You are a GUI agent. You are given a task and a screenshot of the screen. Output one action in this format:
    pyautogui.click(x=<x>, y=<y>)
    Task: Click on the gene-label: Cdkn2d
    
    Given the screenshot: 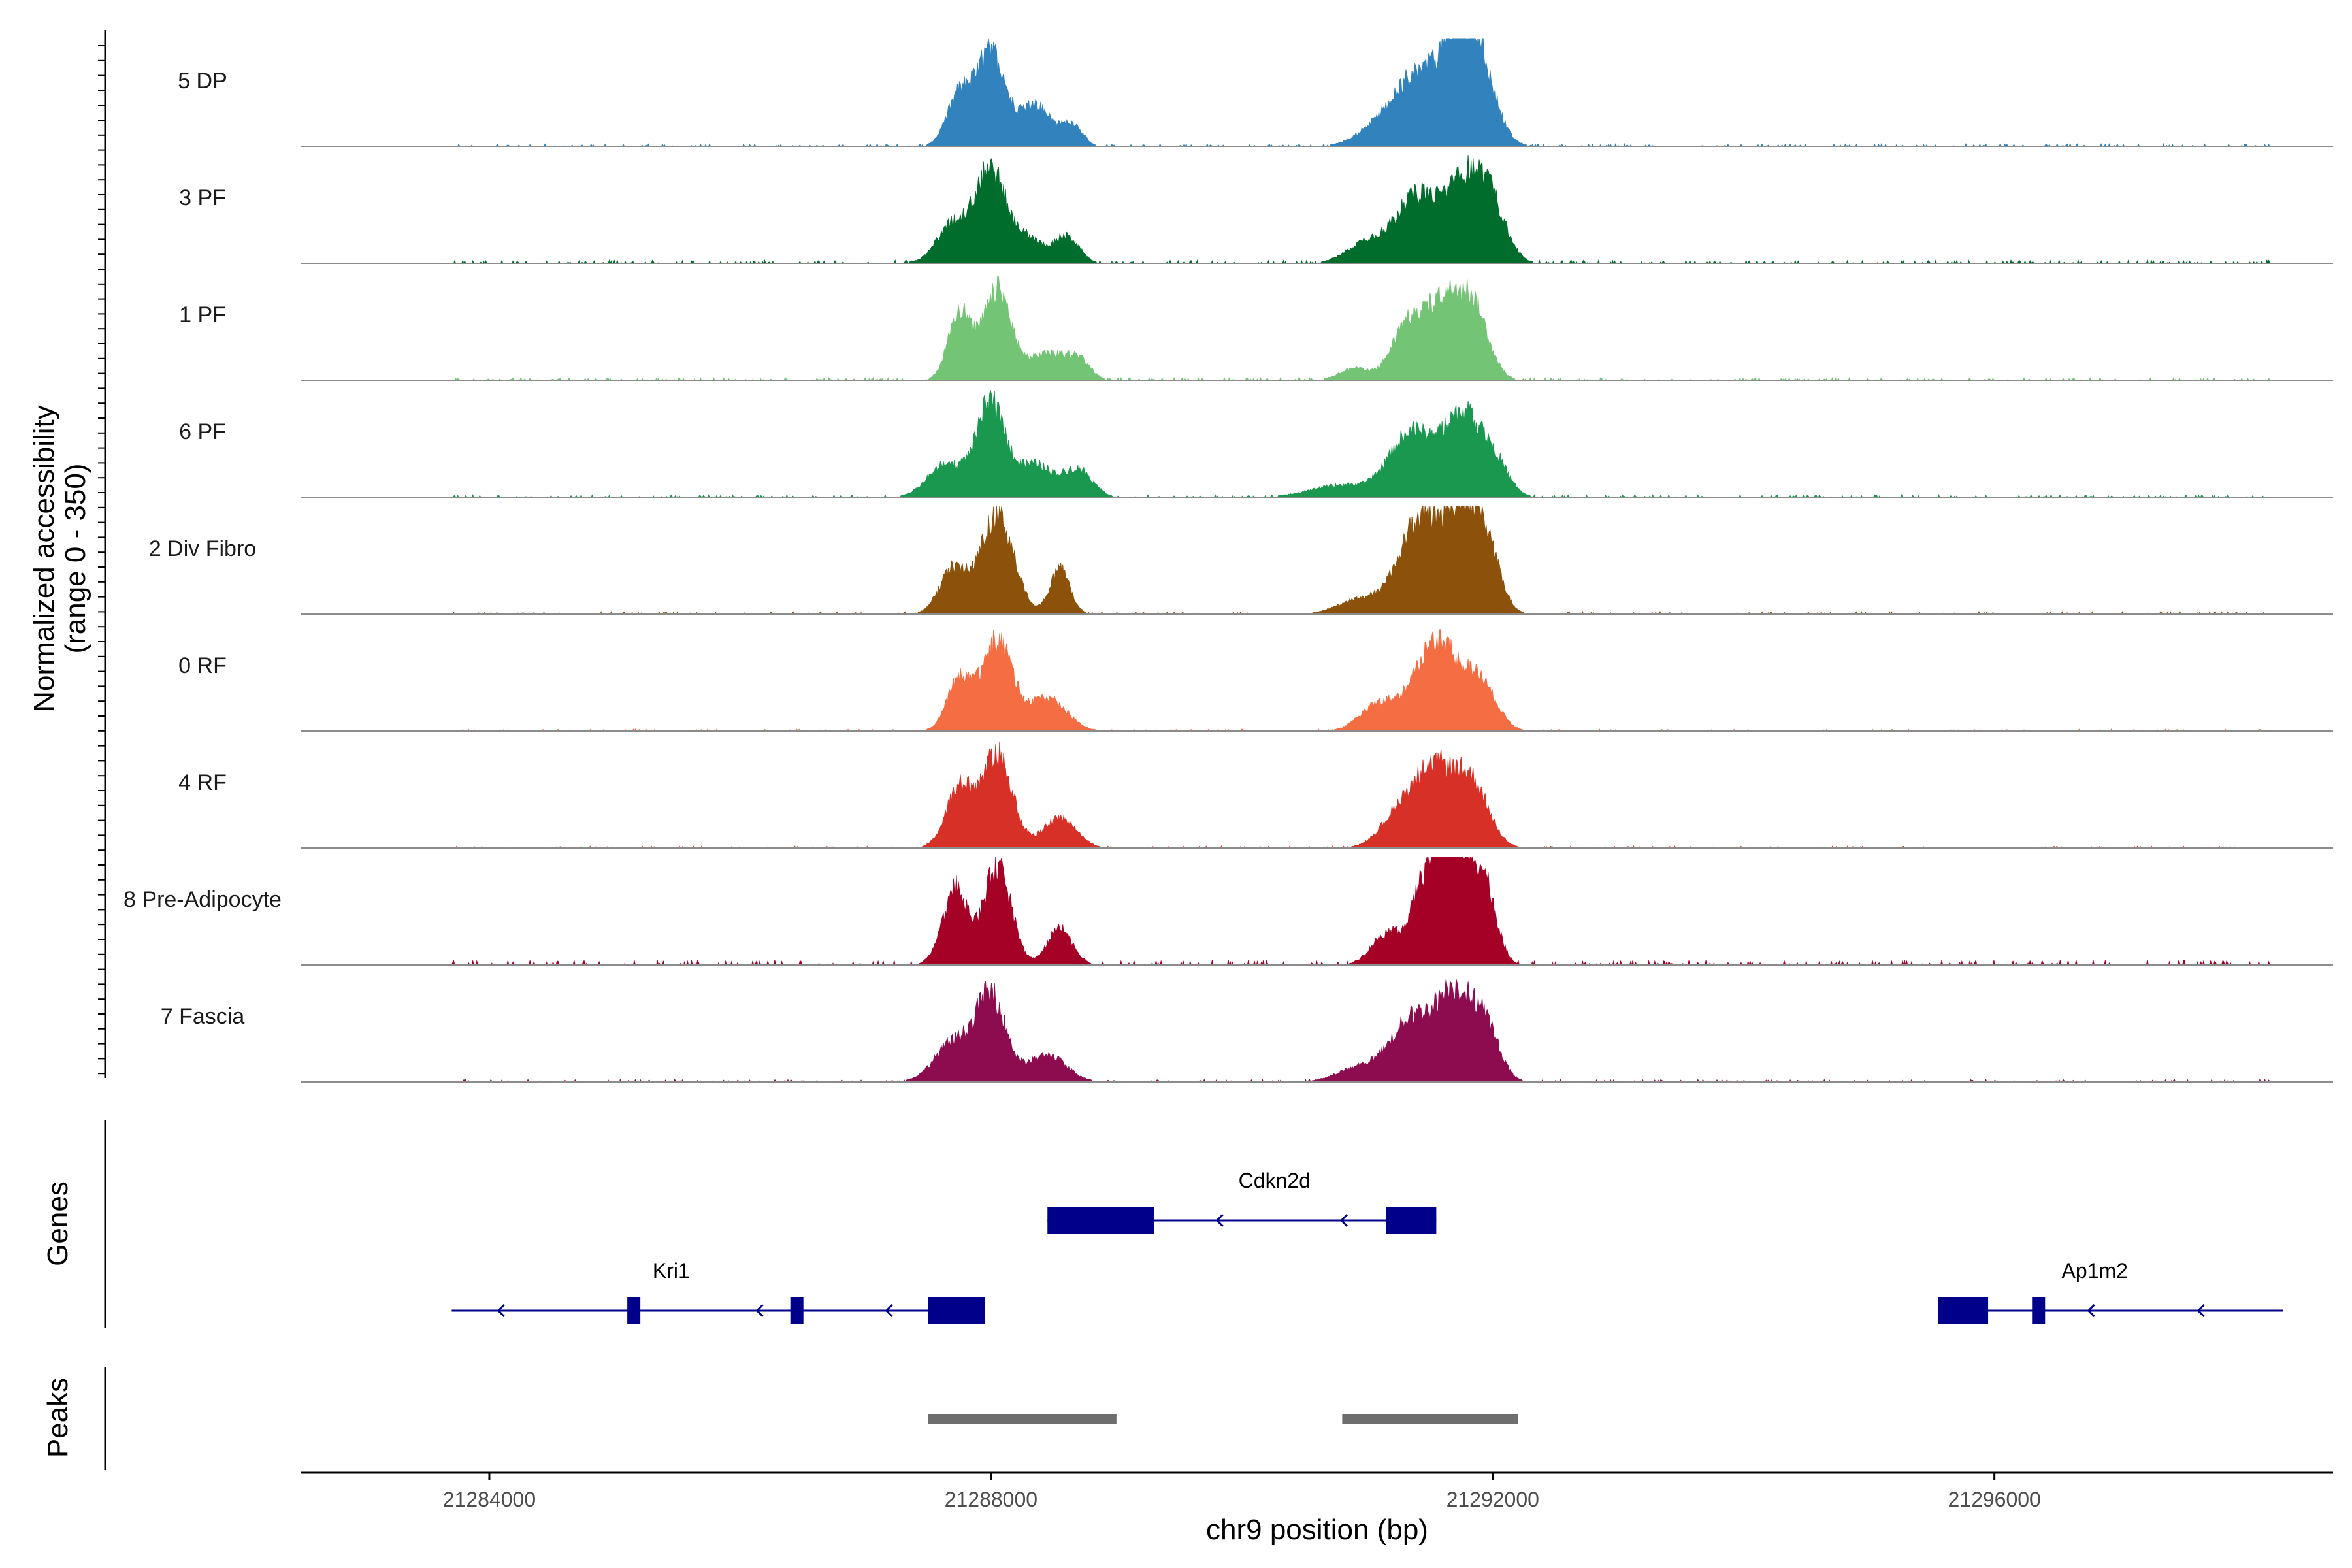 What is the action you would take?
    pyautogui.click(x=1275, y=1180)
    